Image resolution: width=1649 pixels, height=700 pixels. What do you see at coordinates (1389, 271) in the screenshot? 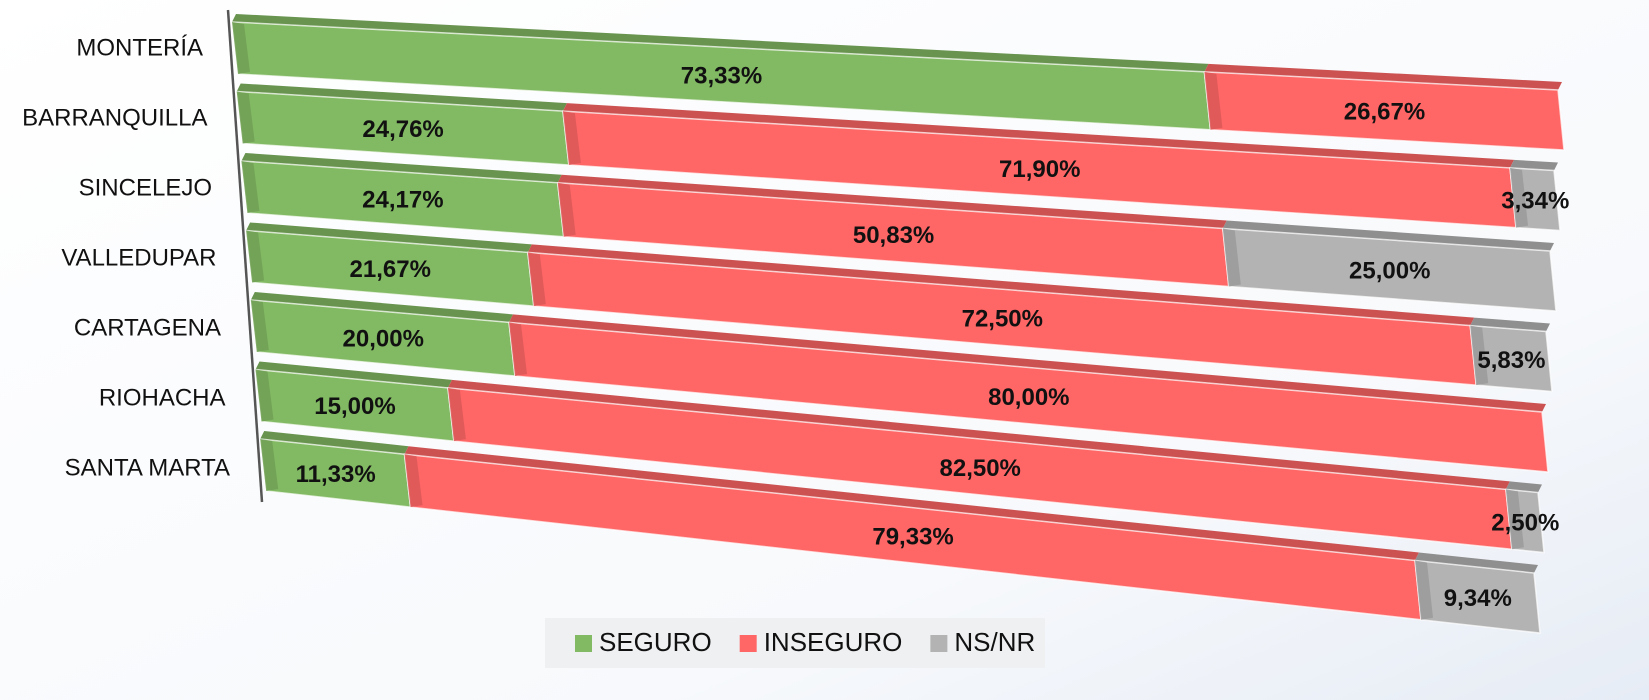
I see `value-label: 25,00%` at bounding box center [1389, 271].